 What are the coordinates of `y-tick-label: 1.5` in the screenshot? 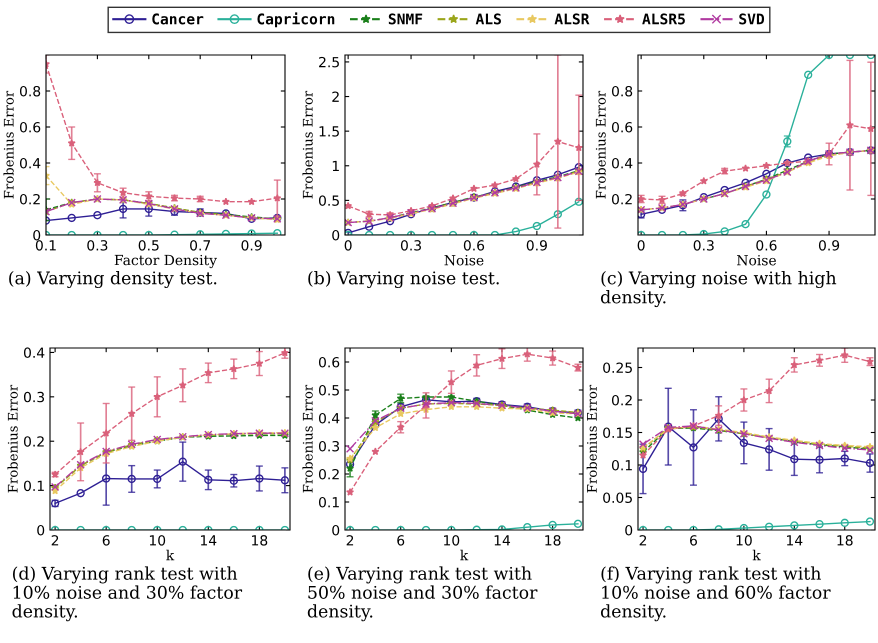 It's located at (329, 131).